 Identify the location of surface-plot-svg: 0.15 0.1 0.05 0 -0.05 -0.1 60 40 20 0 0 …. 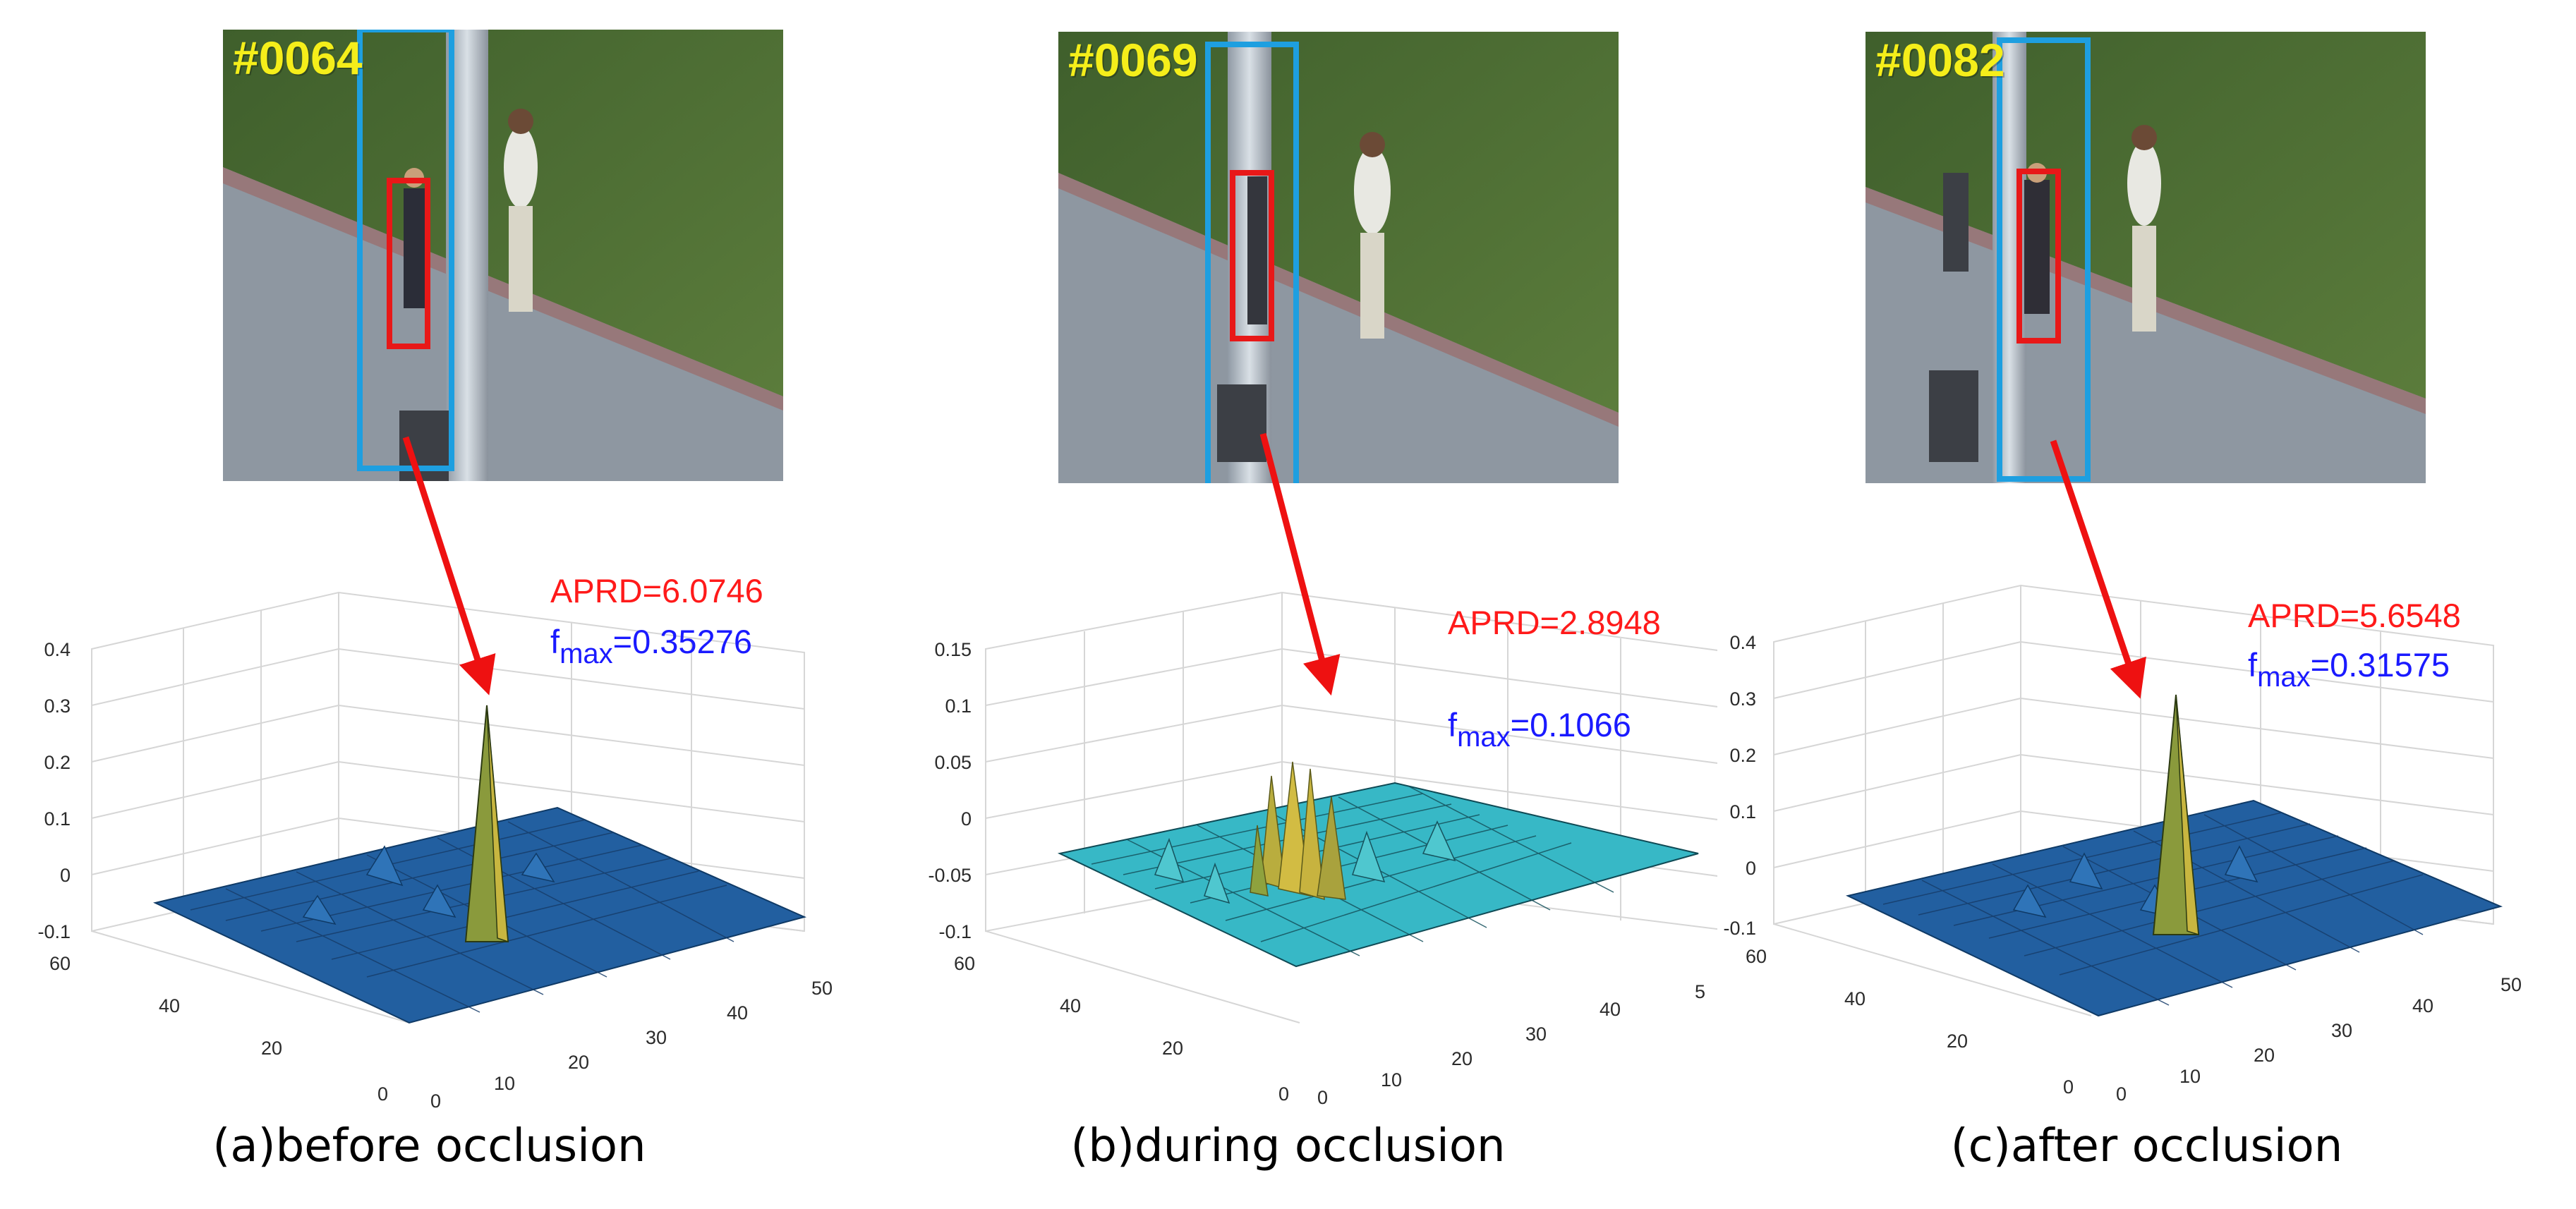
(1323, 850).